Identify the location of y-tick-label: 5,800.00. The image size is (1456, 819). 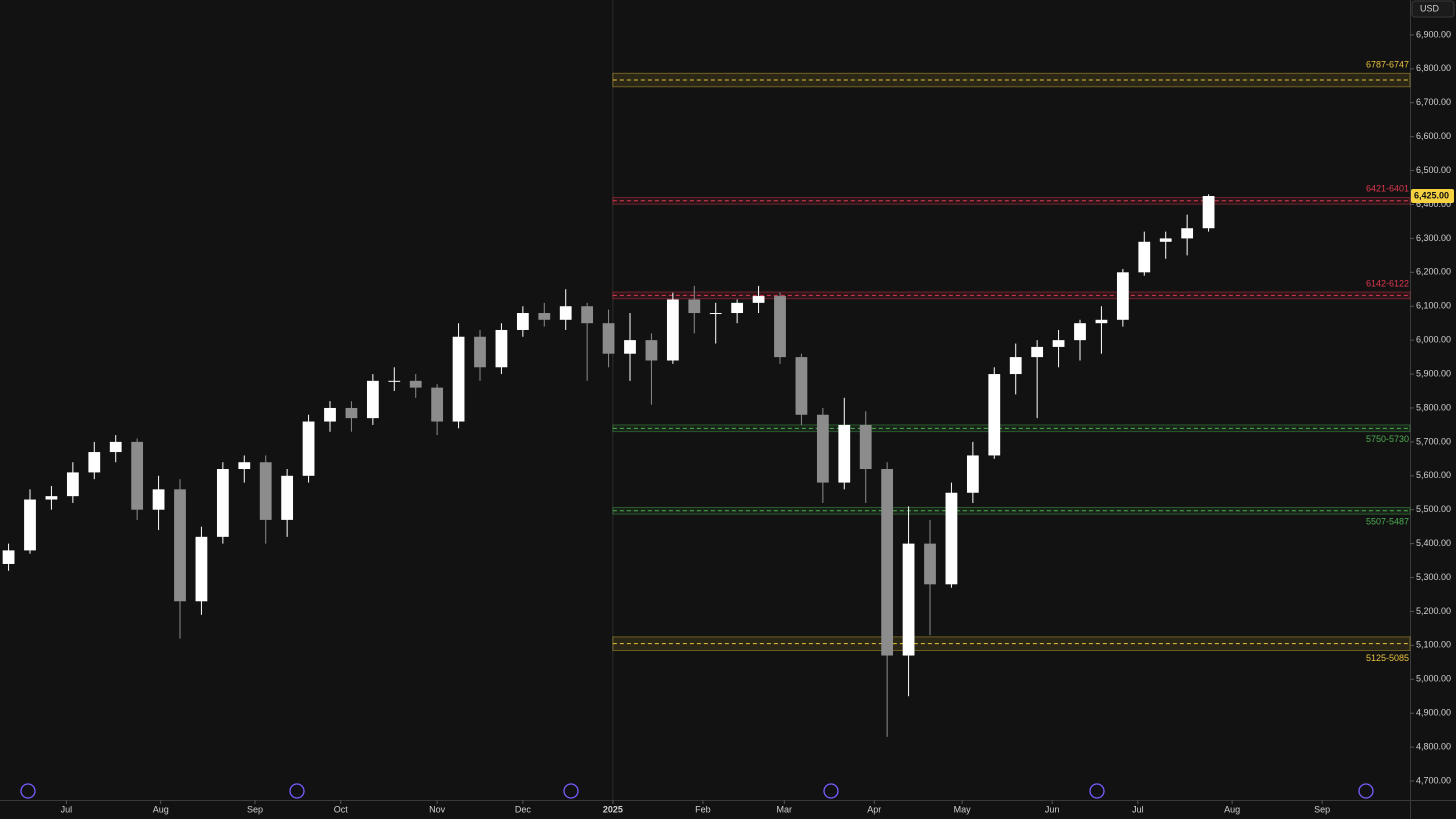
(1433, 407).